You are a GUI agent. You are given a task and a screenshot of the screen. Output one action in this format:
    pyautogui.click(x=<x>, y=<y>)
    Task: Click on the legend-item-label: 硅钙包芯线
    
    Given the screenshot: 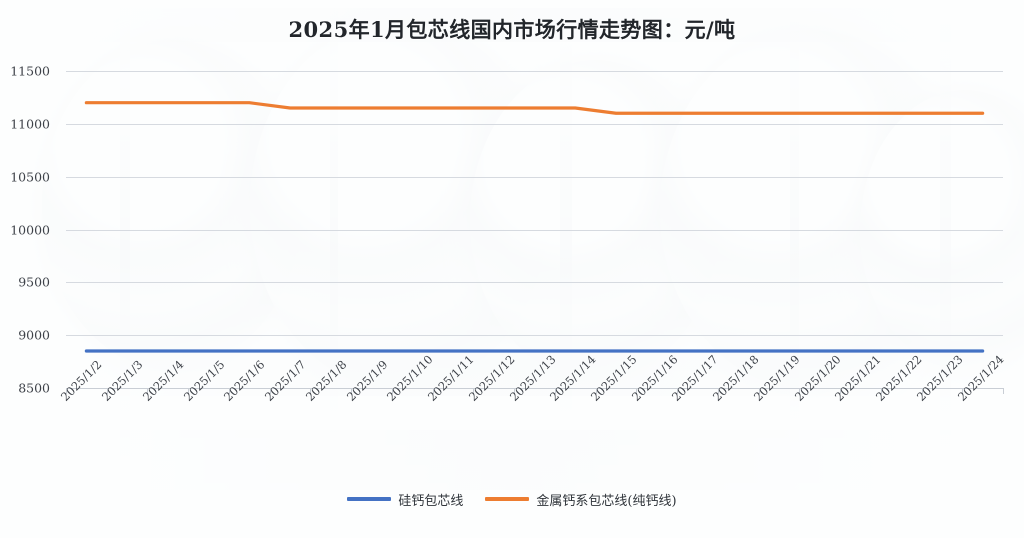 What is the action you would take?
    pyautogui.click(x=431, y=501)
    